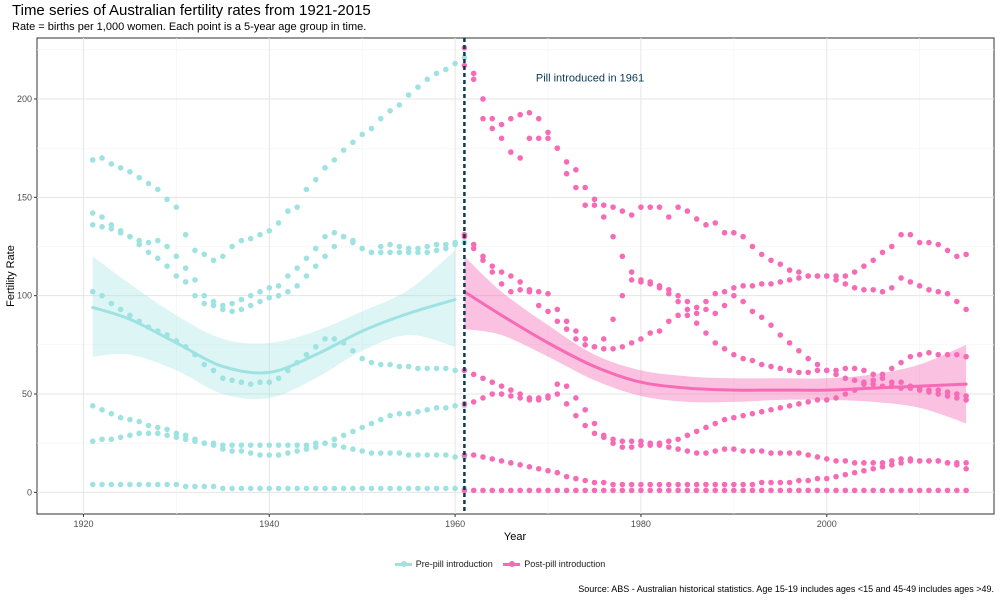  What do you see at coordinates (512, 564) in the screenshot?
I see `legend-dot-post-pill` at bounding box center [512, 564].